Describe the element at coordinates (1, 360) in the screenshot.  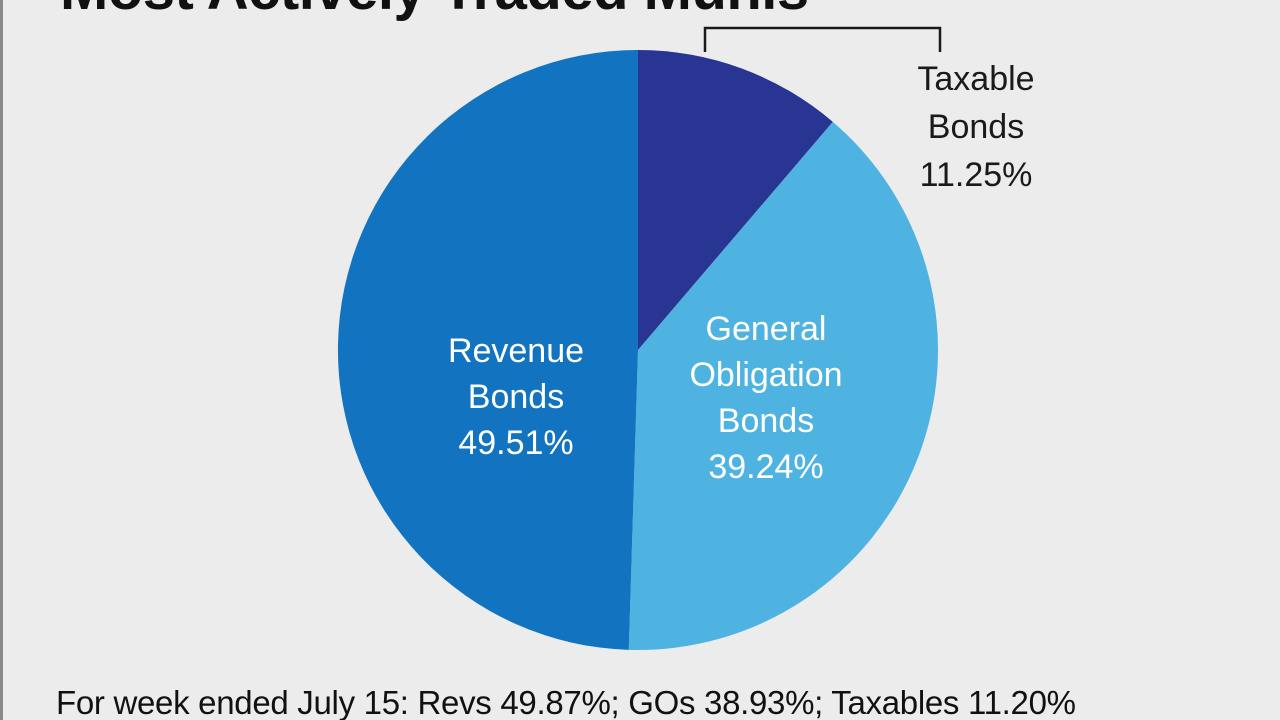
I see `frame-border` at that location.